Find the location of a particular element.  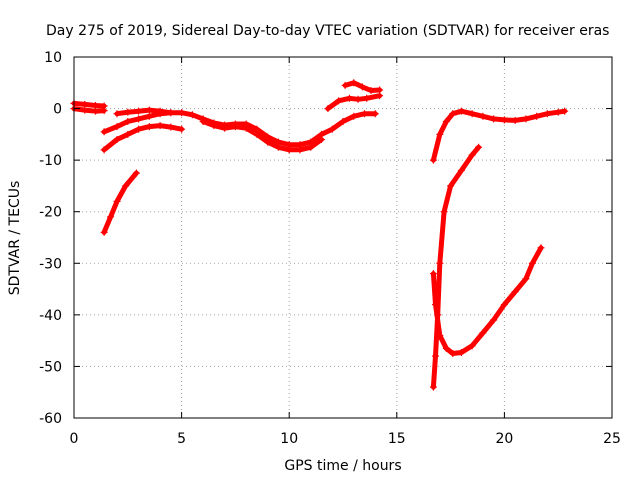

y-tick-label: -50 is located at coordinates (50, 367).